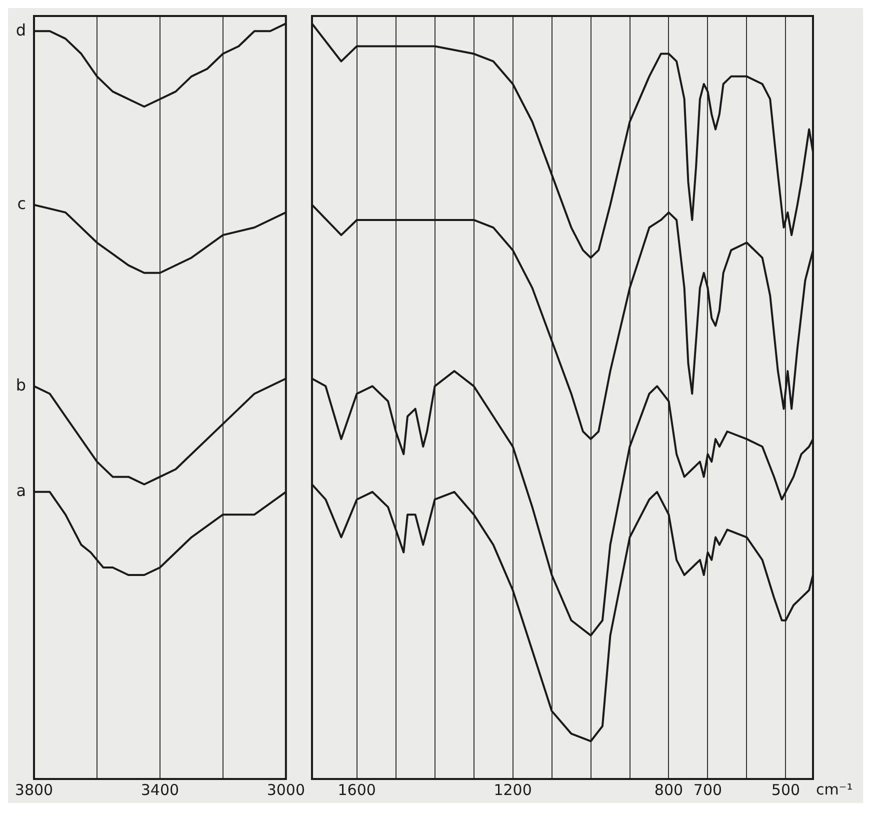 The height and width of the screenshot is (815, 871). What do you see at coordinates (21, 490) in the screenshot?
I see `series-label: a` at bounding box center [21, 490].